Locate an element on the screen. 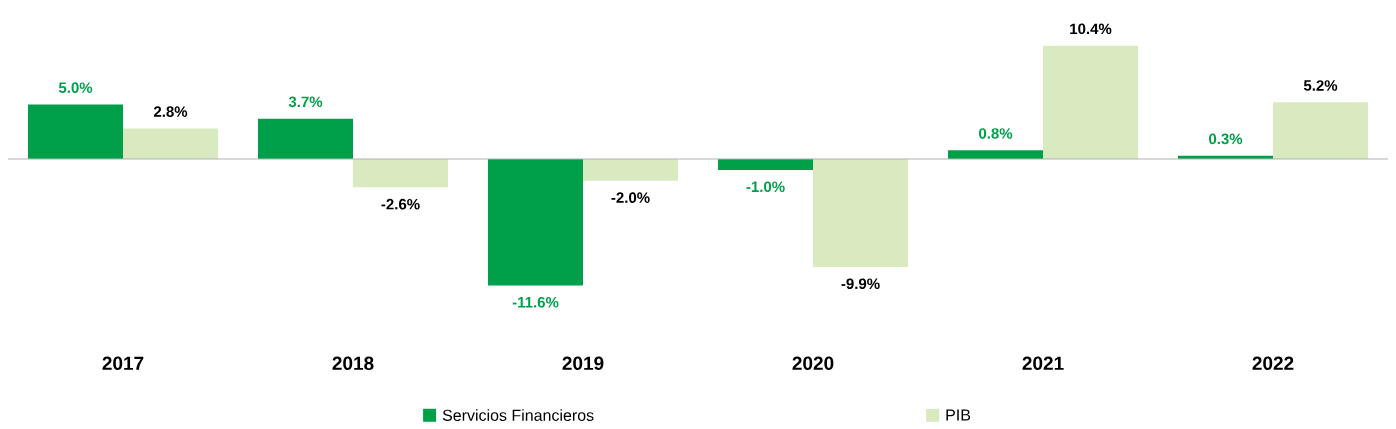  data-label: 5.2% is located at coordinates (1320, 85).